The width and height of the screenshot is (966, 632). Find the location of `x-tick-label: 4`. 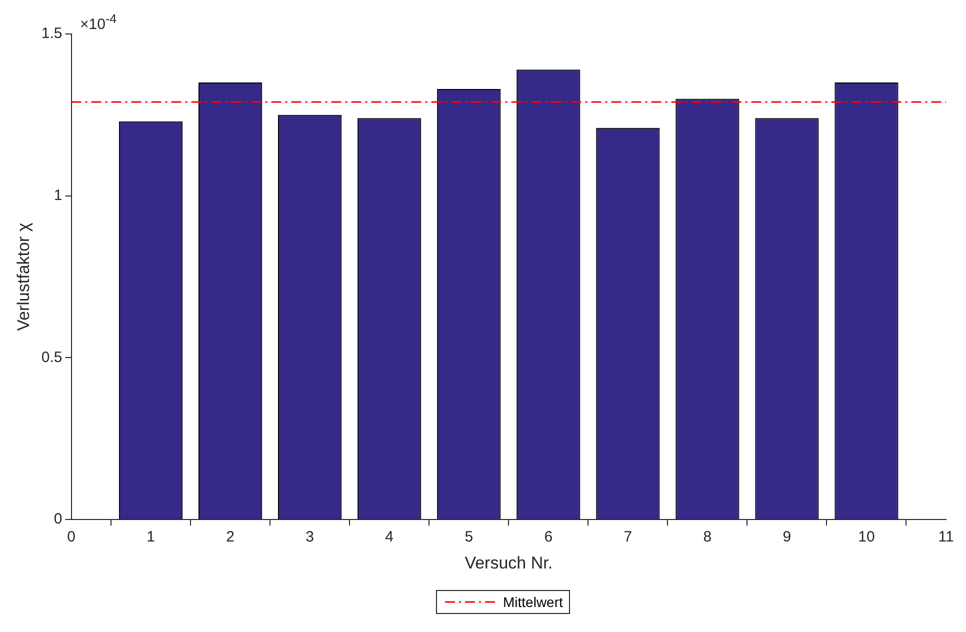

x-tick-label: 4 is located at coordinates (389, 537).